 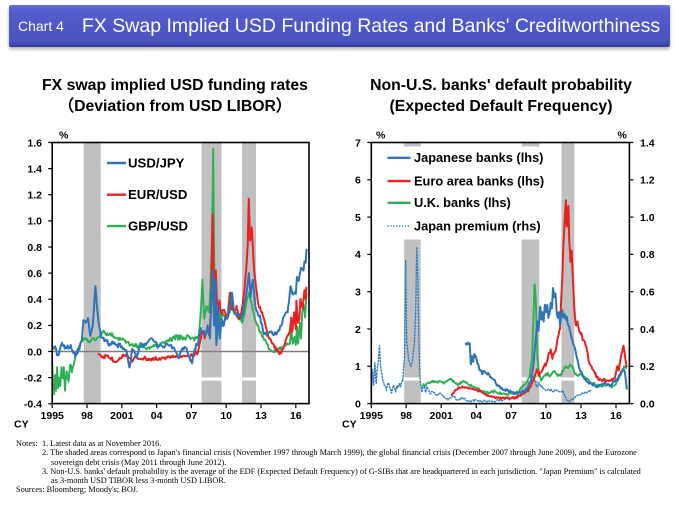 I want to click on svg-text: U.K. banks (lhs), so click(x=462, y=202).